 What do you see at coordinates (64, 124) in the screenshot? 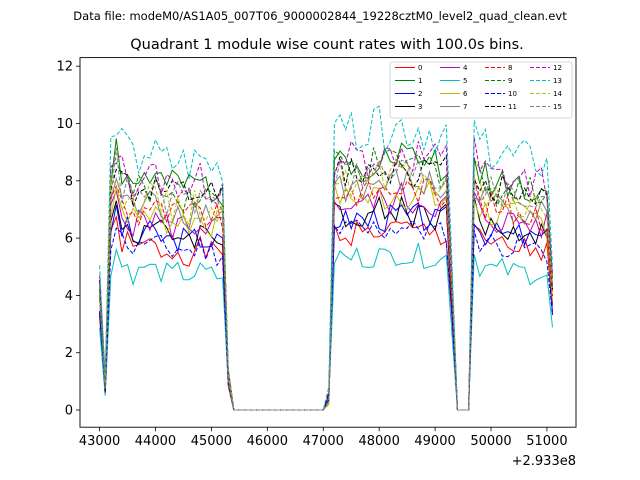
I see `y-tick-label: 10` at bounding box center [64, 124].